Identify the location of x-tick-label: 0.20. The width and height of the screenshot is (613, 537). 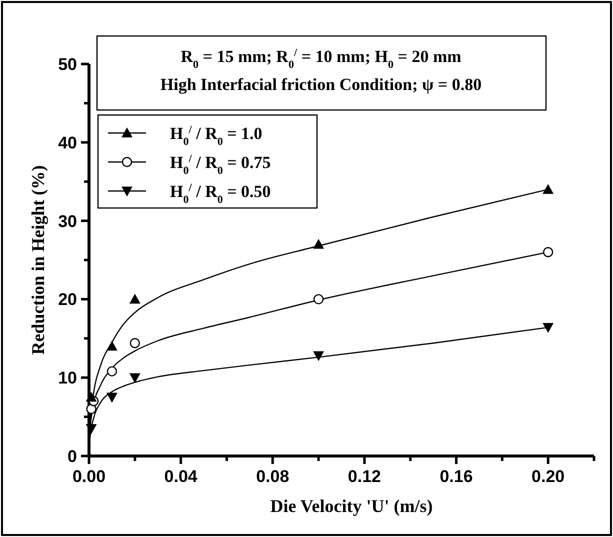
(548, 476).